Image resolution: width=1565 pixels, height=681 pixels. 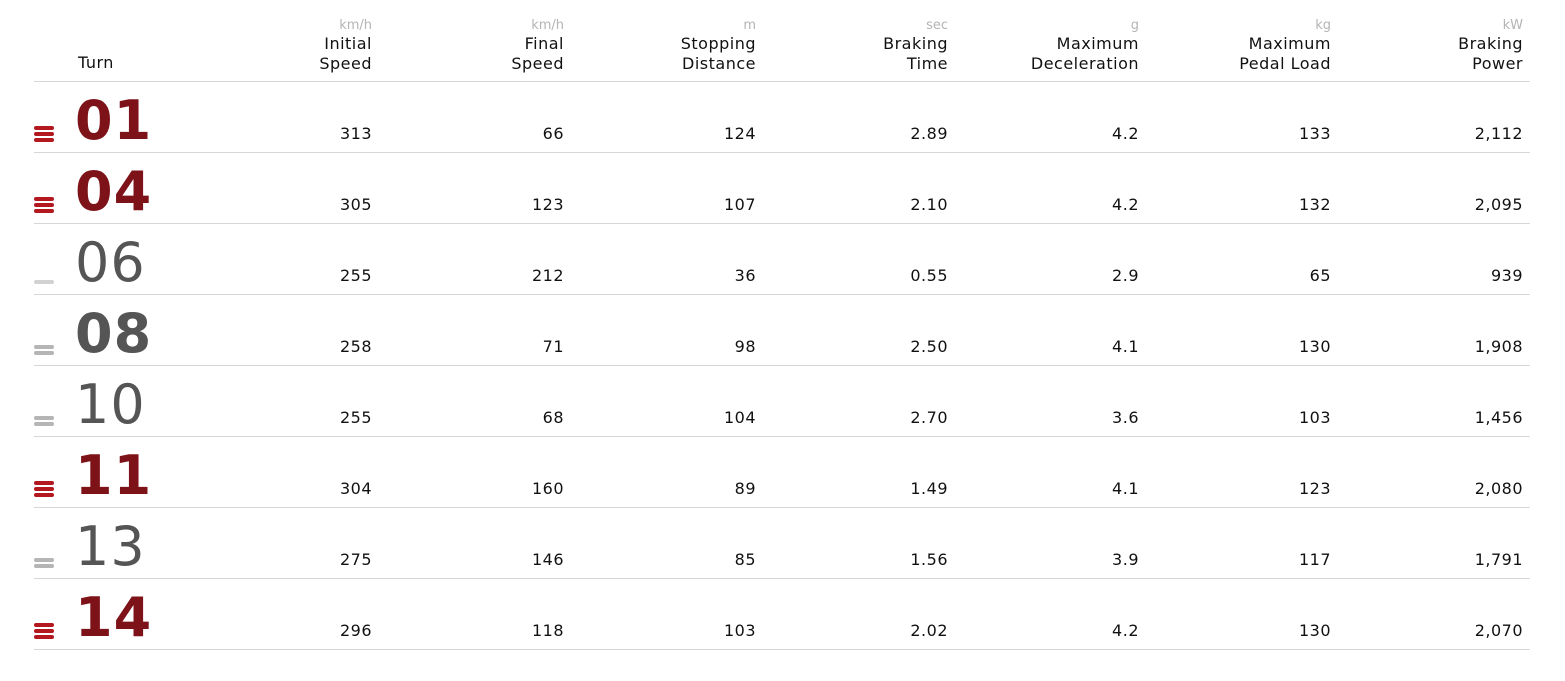 What do you see at coordinates (739, 630) in the screenshot?
I see `table-cell: 103` at bounding box center [739, 630].